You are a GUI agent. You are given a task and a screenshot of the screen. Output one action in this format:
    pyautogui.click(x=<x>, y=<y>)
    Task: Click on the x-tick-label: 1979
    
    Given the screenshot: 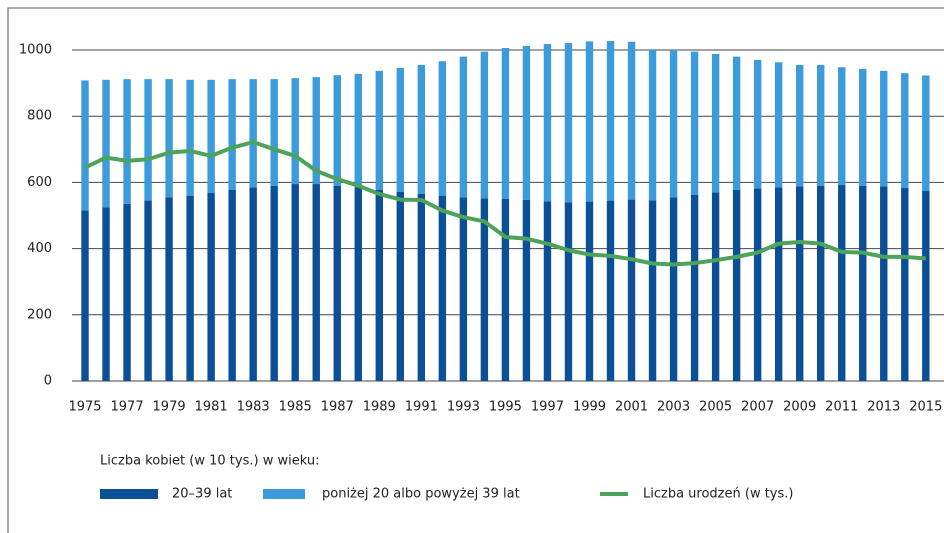 What is the action you would take?
    pyautogui.click(x=169, y=407)
    